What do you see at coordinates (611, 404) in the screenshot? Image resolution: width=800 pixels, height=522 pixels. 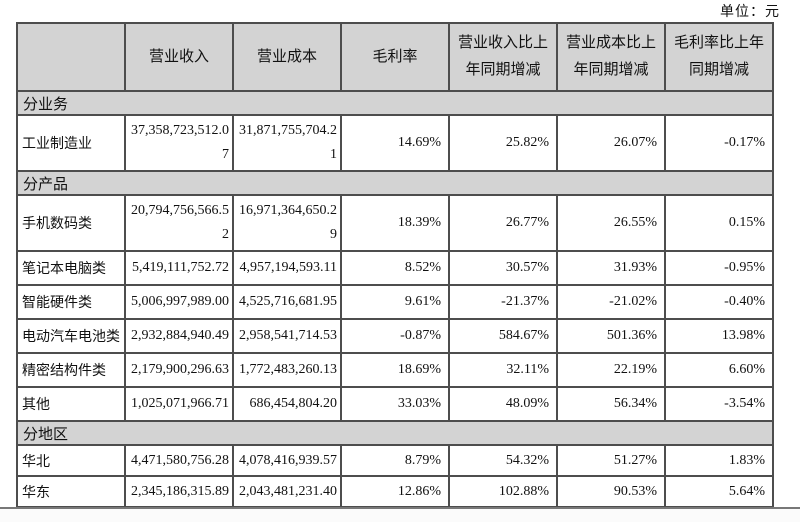 I see `cost-yoy-cell: 56.34%` at bounding box center [611, 404].